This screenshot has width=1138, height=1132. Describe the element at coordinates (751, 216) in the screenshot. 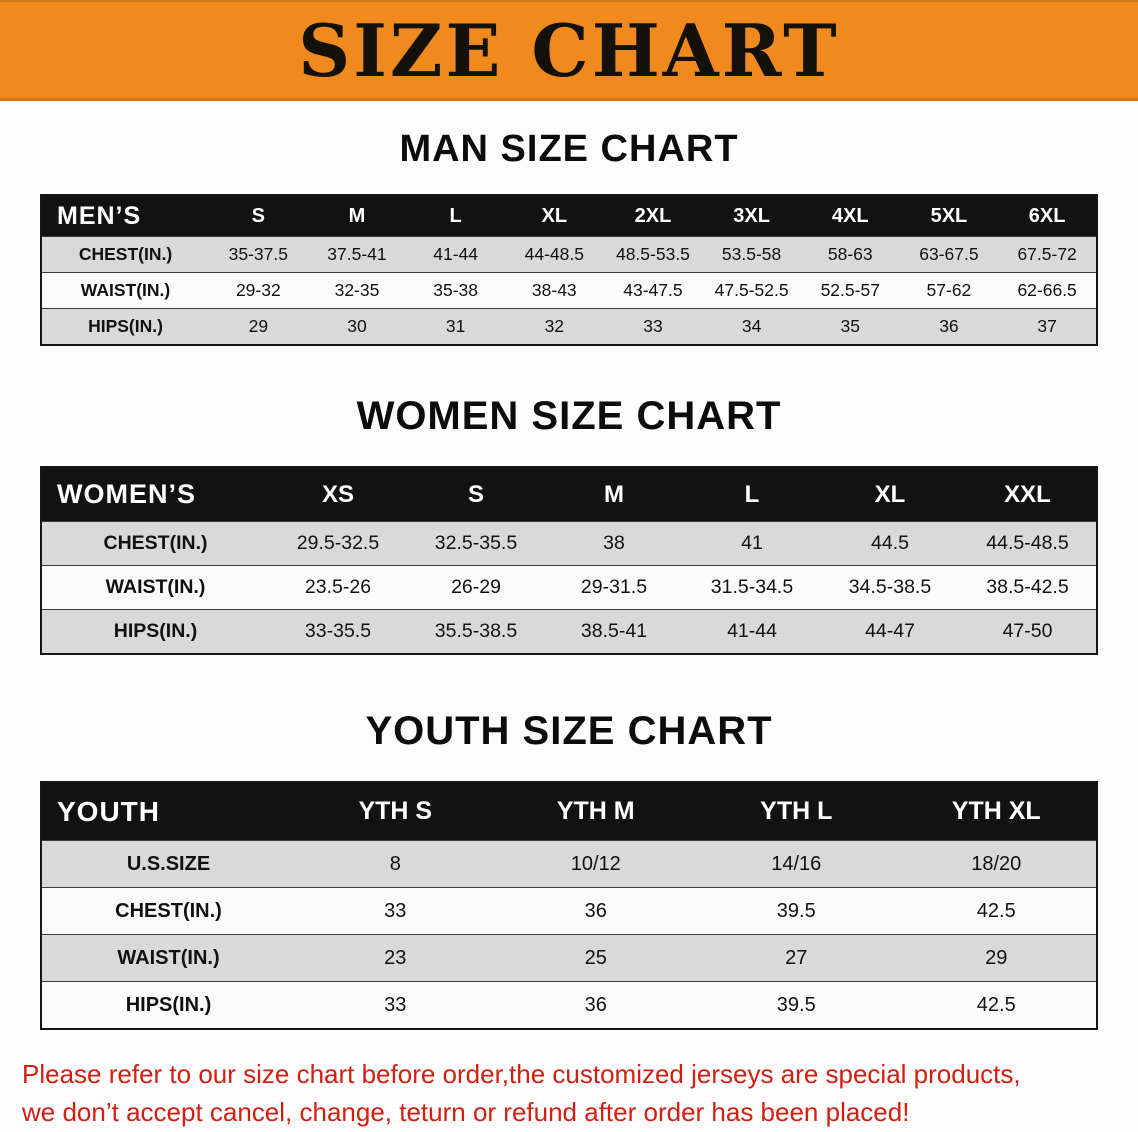

I see `column-header: 3XL` at that location.